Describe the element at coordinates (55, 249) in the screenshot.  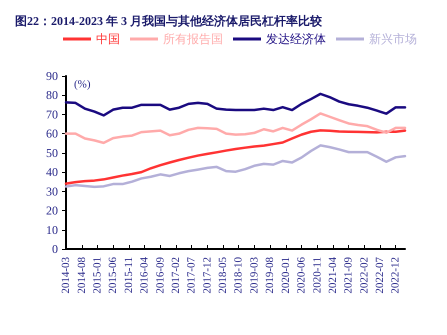
I see `y-tick-label: 0` at that location.